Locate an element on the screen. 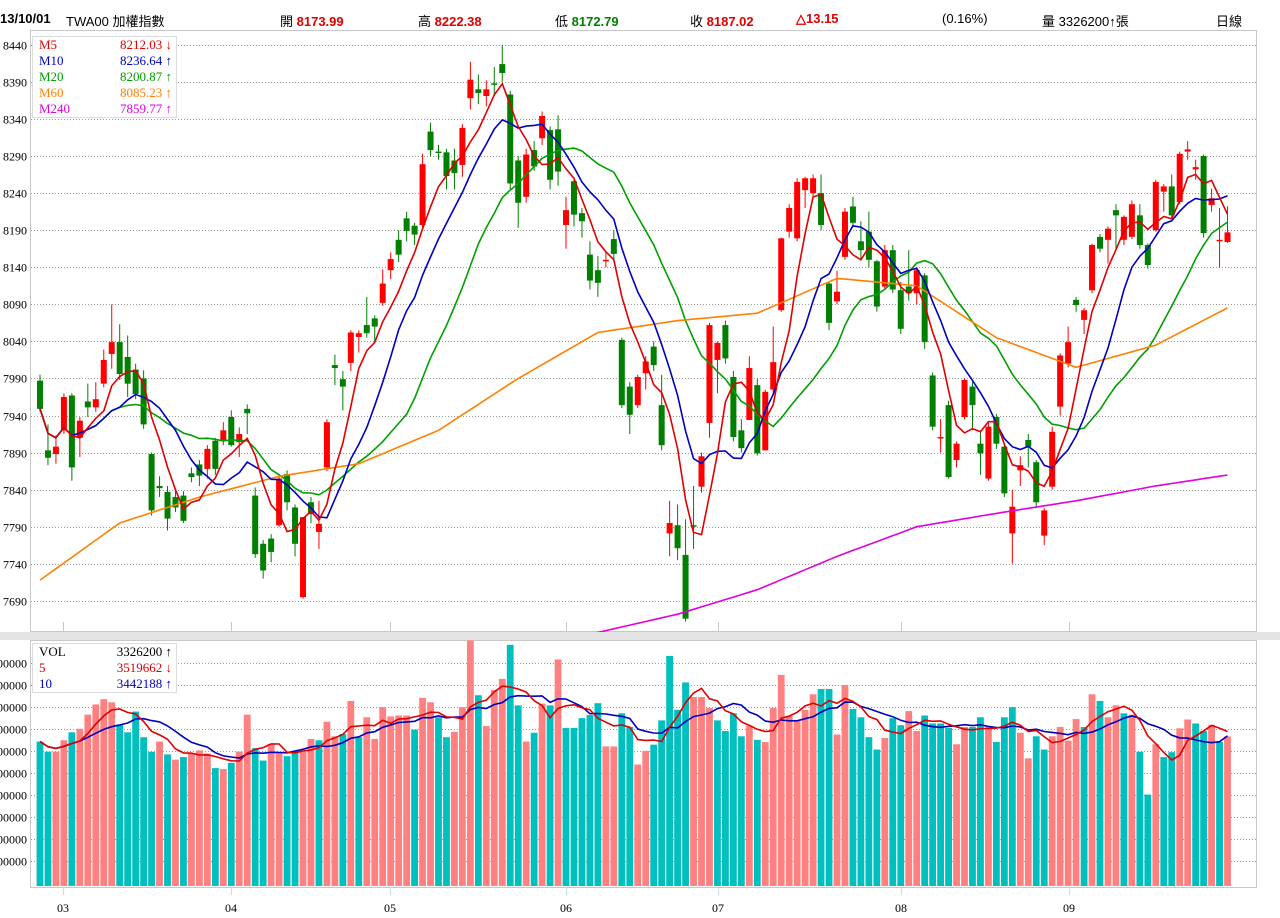 This screenshot has height=918, width=1280. price-axis-label: 8390 is located at coordinates (15, 83).